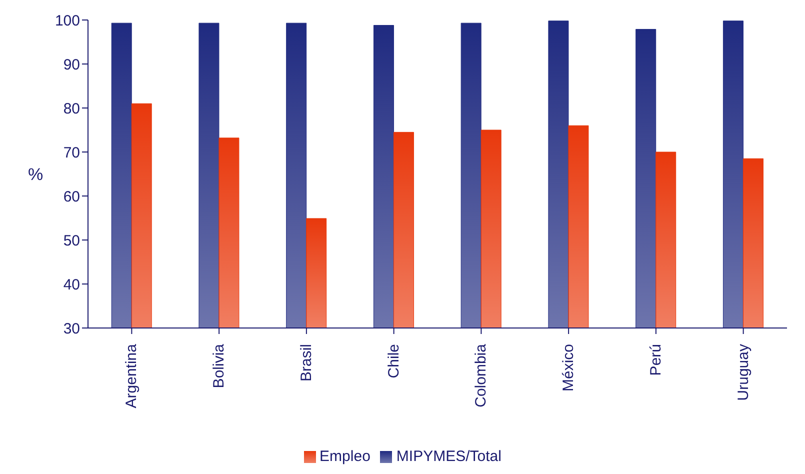 This screenshot has height=474, width=805. I want to click on x-tick-label: México, so click(569, 368).